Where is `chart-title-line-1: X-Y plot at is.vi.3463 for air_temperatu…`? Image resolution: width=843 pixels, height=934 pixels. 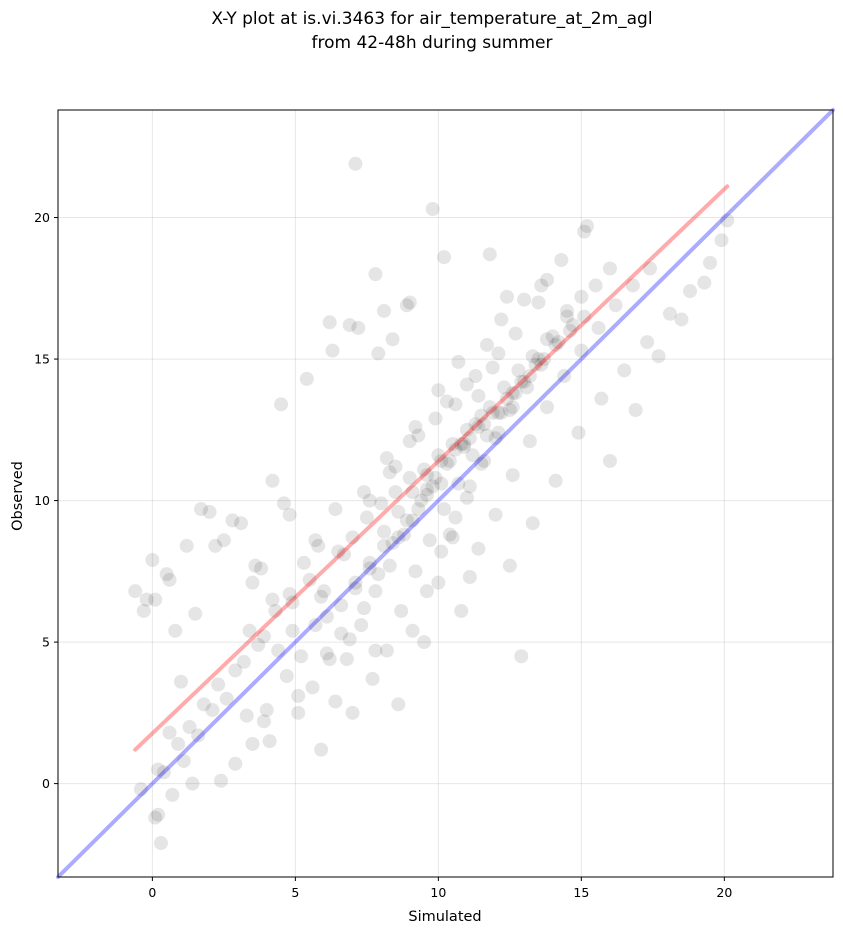
chart-title-line-1: X-Y plot at is.vi.3463 for air_temperatu… is located at coordinates (431, 19).